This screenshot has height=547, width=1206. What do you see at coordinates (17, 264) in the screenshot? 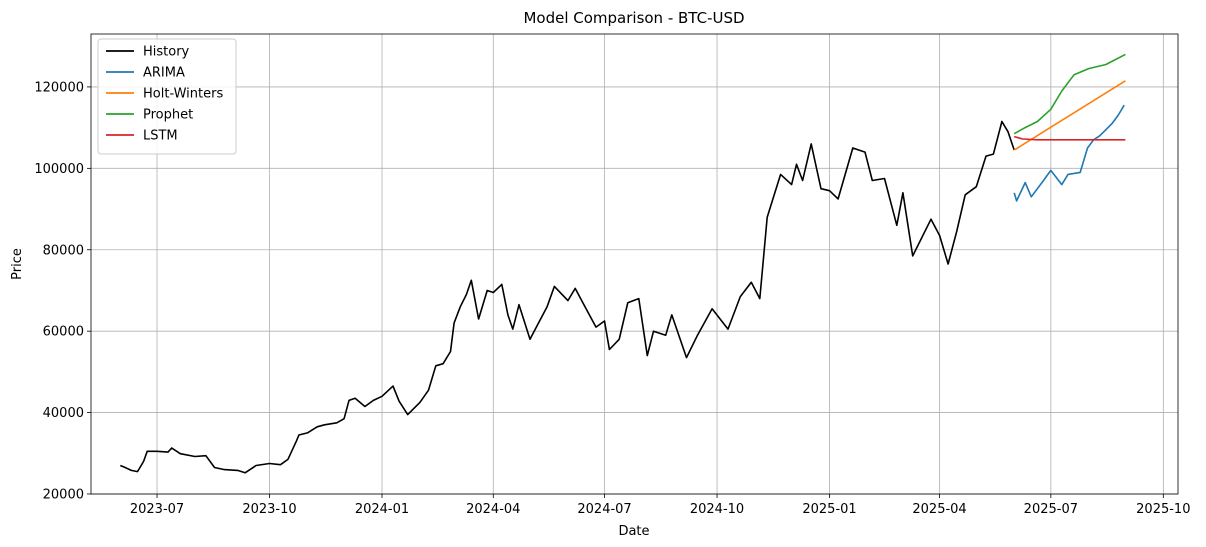
I see `y-axis-title: Price` at bounding box center [17, 264].